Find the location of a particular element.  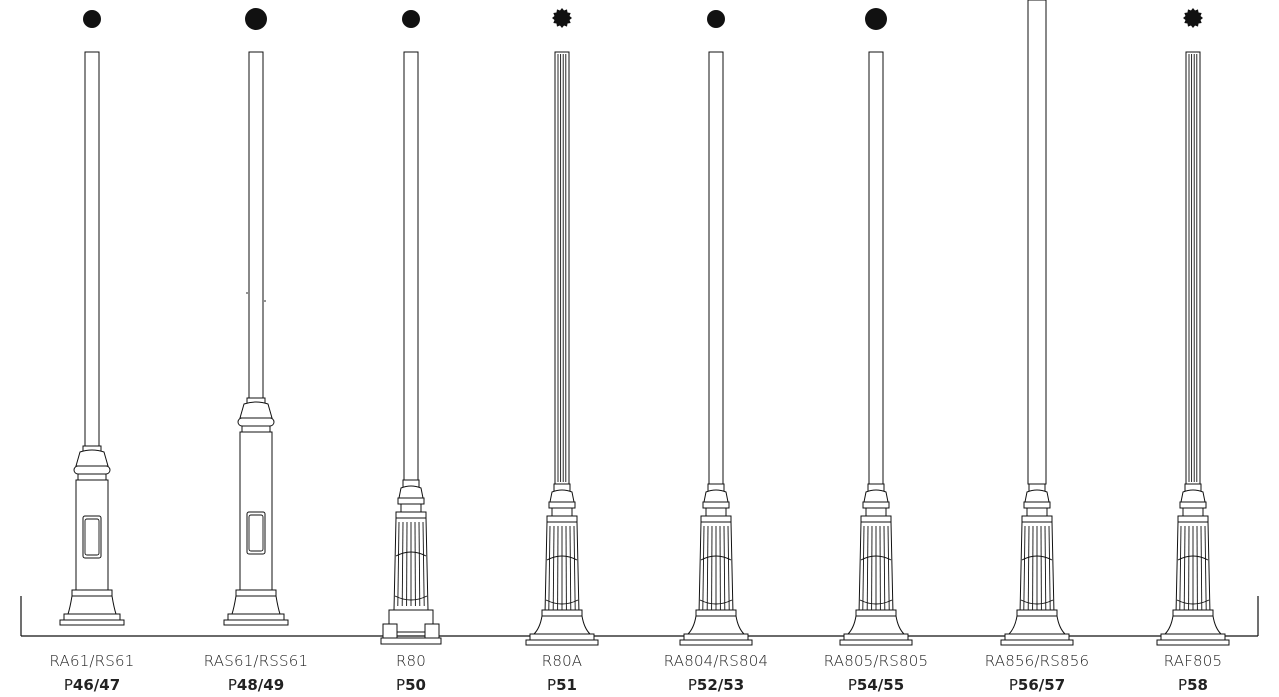

page-reference: P48/49 is located at coordinates (256, 685).